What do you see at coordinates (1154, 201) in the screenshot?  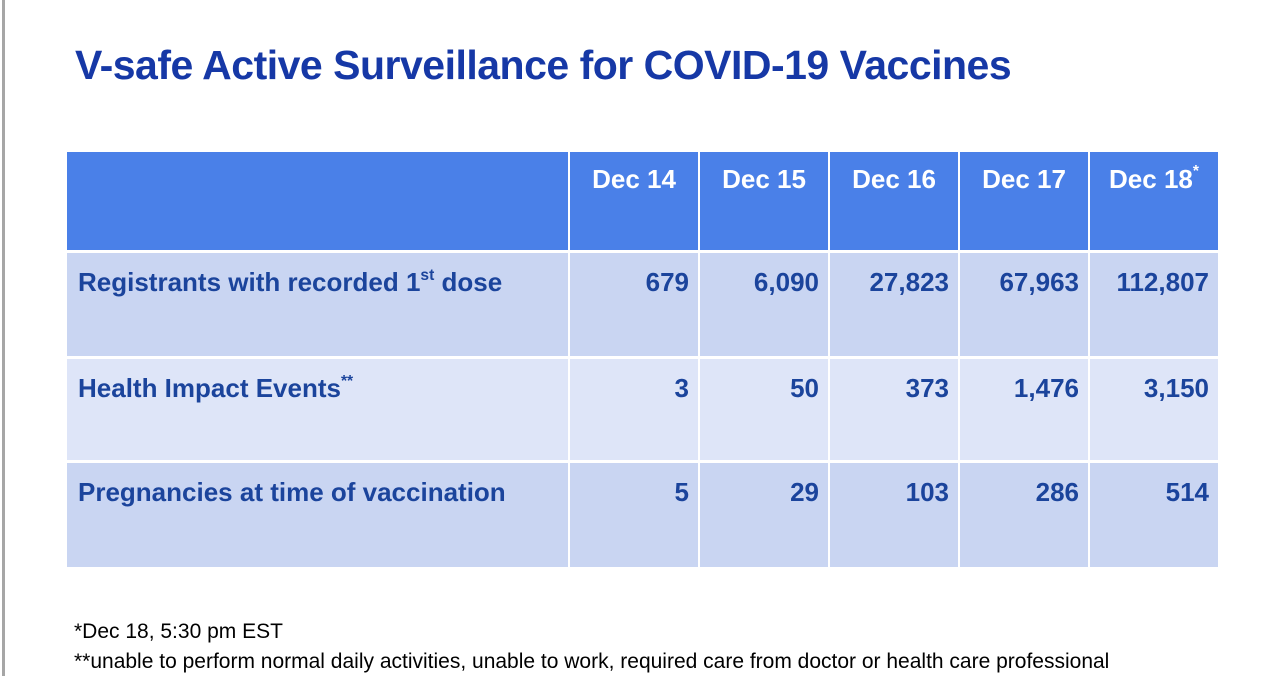 I see `column-header-dec18: Dec 18*` at bounding box center [1154, 201].